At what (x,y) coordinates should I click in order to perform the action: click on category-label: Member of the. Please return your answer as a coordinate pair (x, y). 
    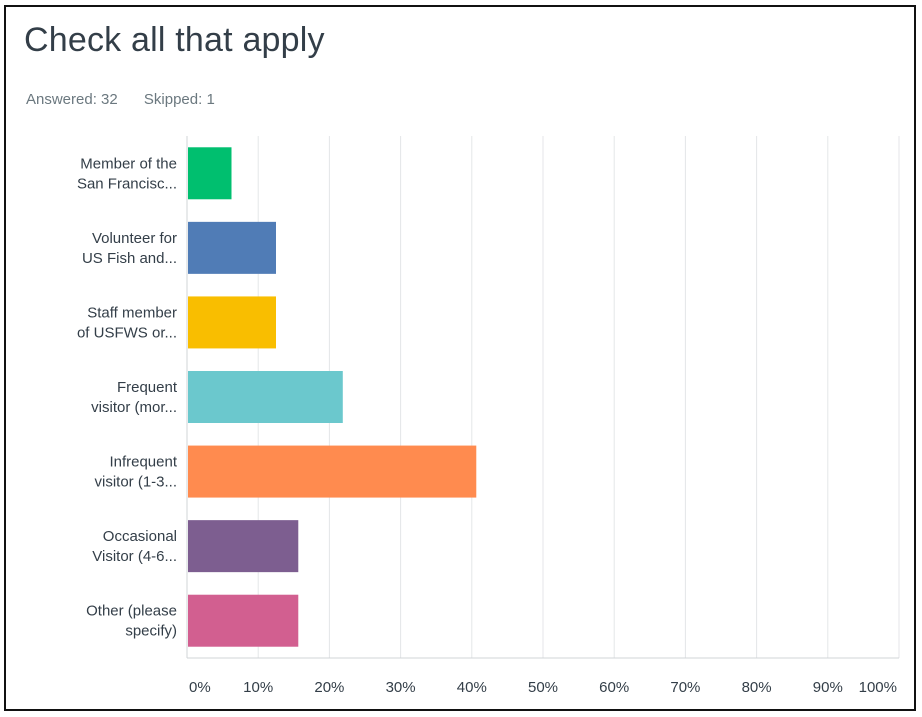
    Looking at the image, I should click on (128, 163).